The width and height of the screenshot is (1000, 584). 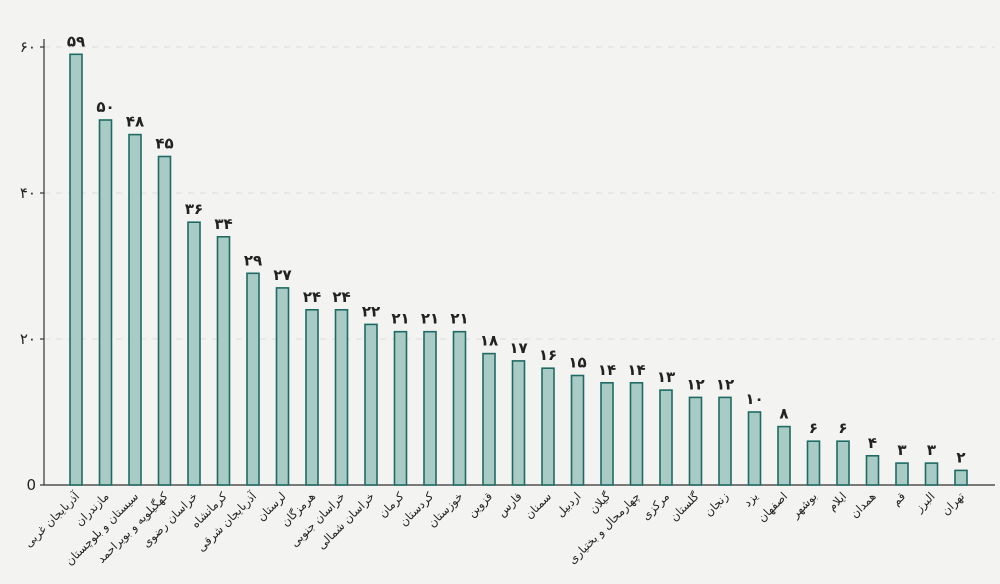 What do you see at coordinates (684, 506) in the screenshot?
I see `x-tick-label: گلستان` at bounding box center [684, 506].